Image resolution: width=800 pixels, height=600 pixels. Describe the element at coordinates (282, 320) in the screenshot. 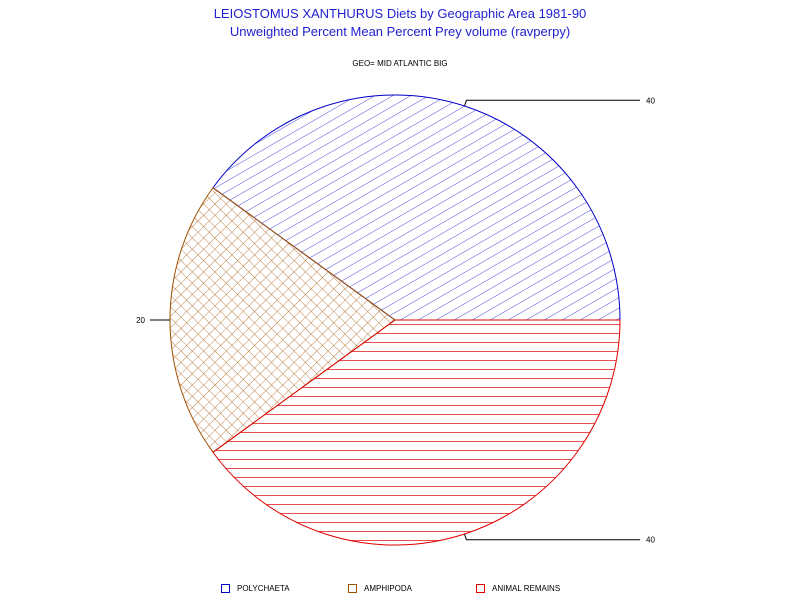

I see `pie-slice-amphipoda` at that location.